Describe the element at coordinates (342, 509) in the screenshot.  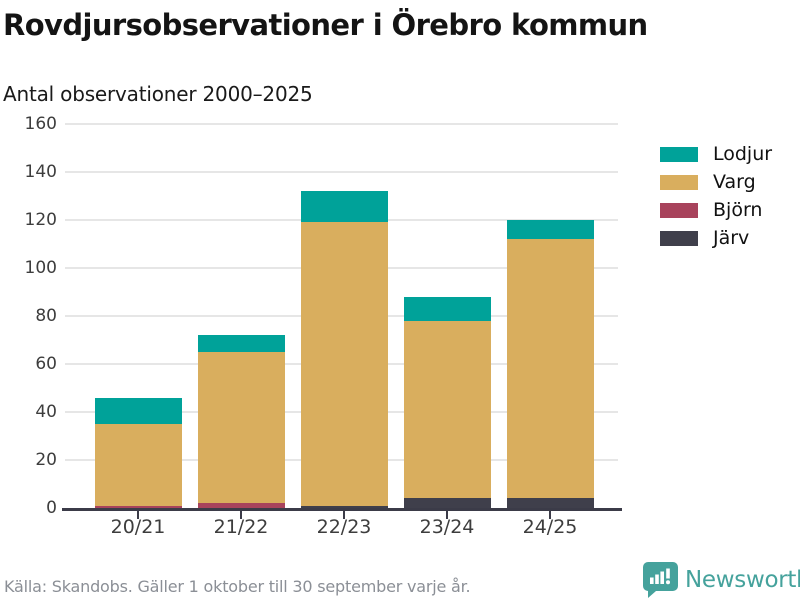
I see `x-axis-line` at that location.